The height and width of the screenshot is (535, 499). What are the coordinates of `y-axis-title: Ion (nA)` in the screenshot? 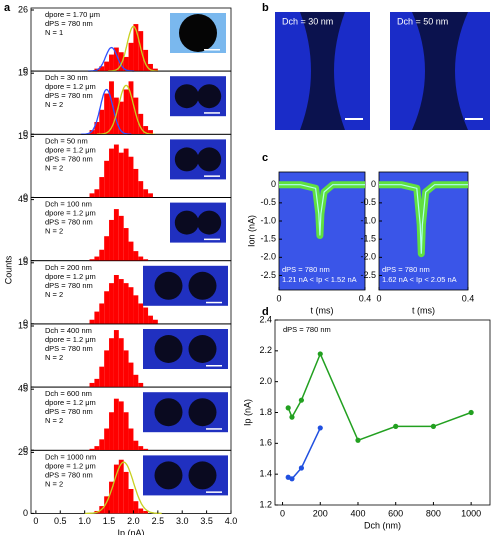 It's located at (251, 231).